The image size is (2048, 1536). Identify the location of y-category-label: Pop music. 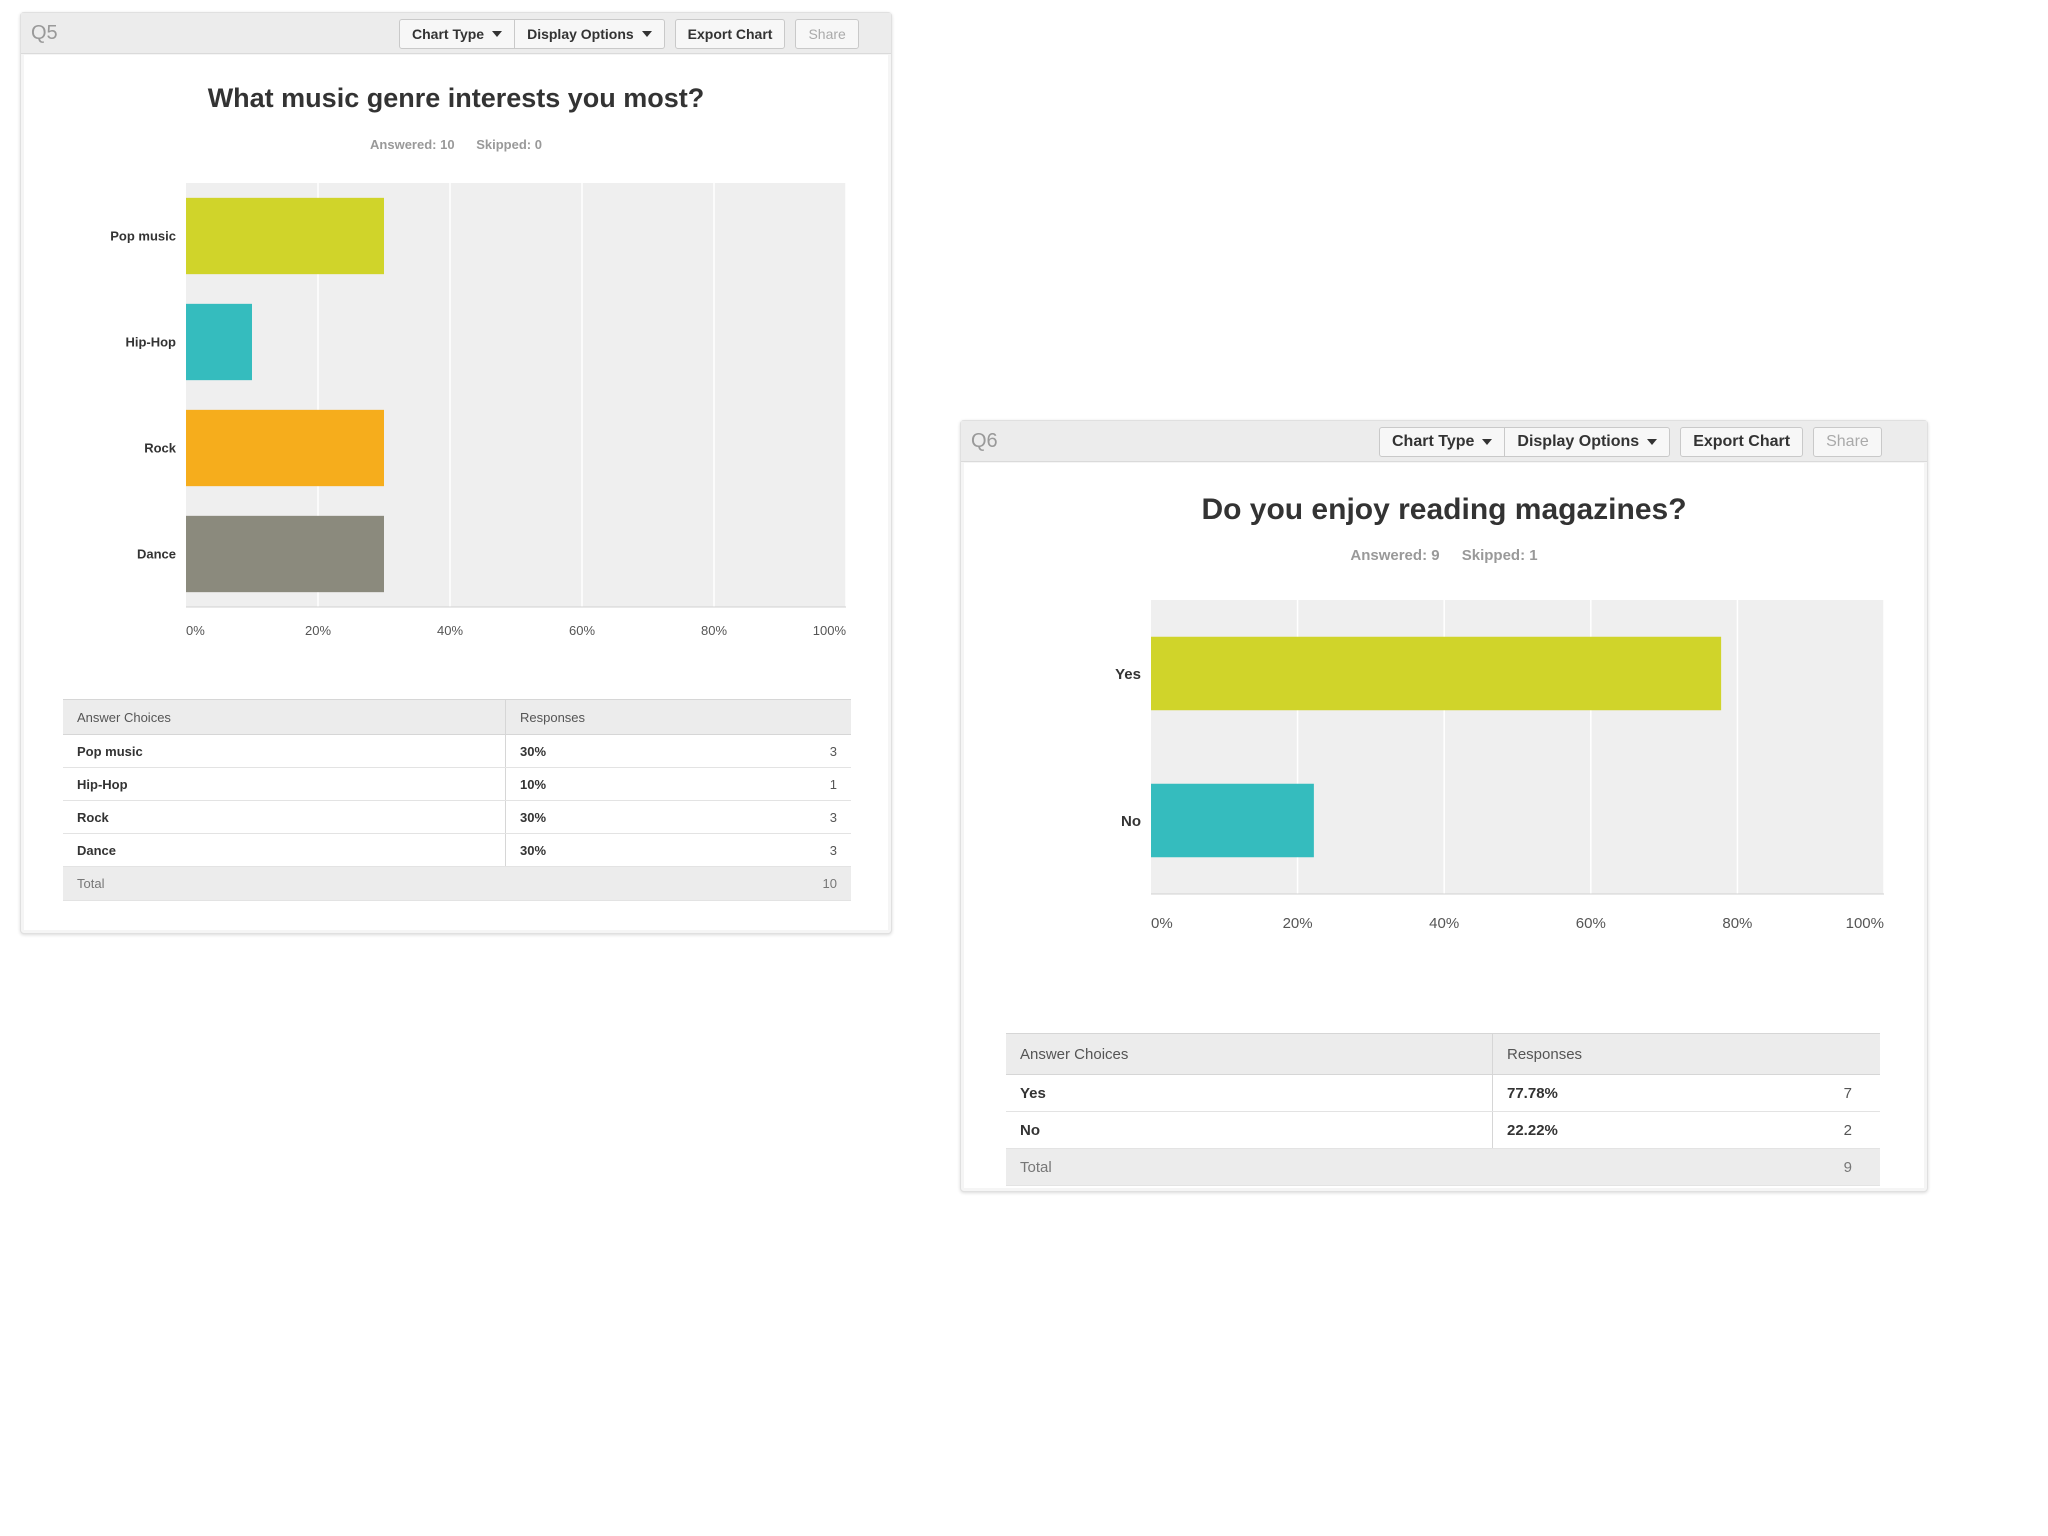
(143, 236).